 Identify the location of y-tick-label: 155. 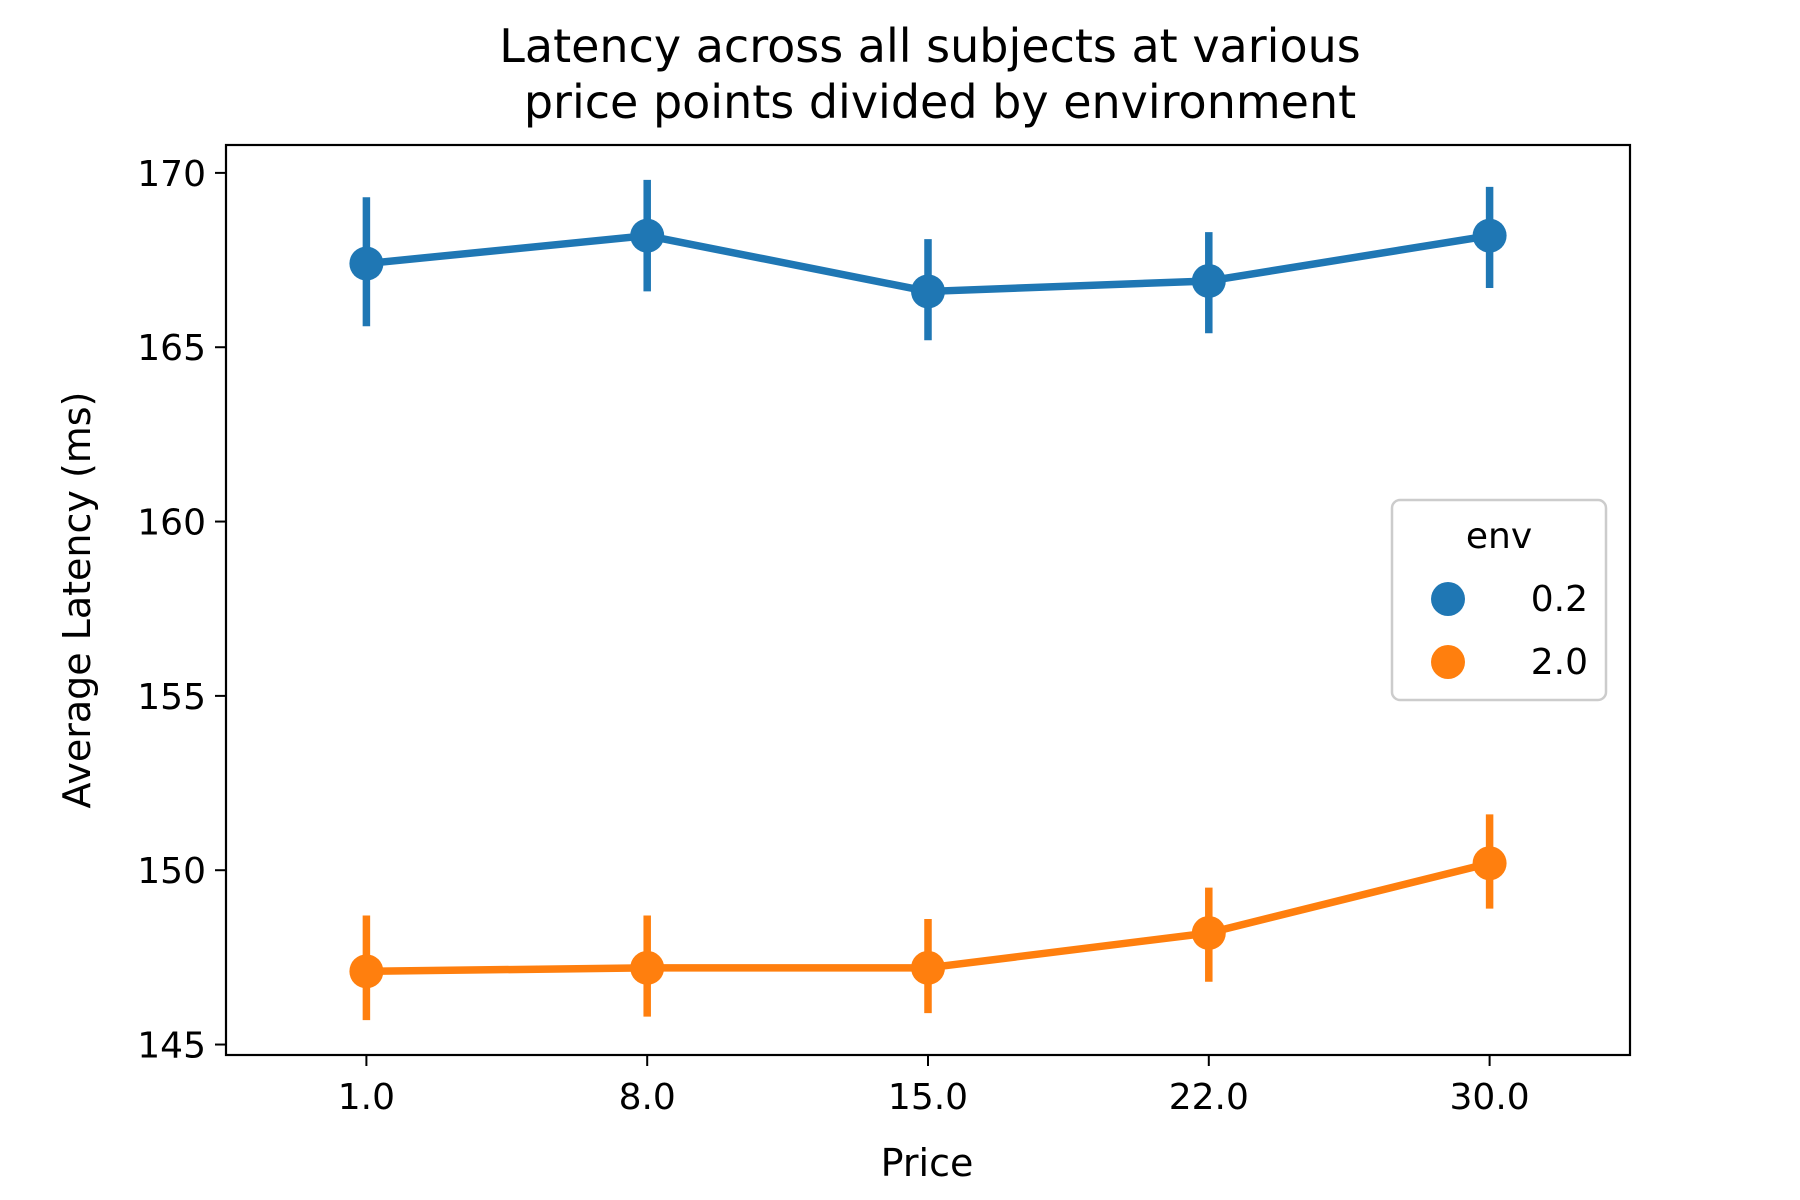
(171, 697).